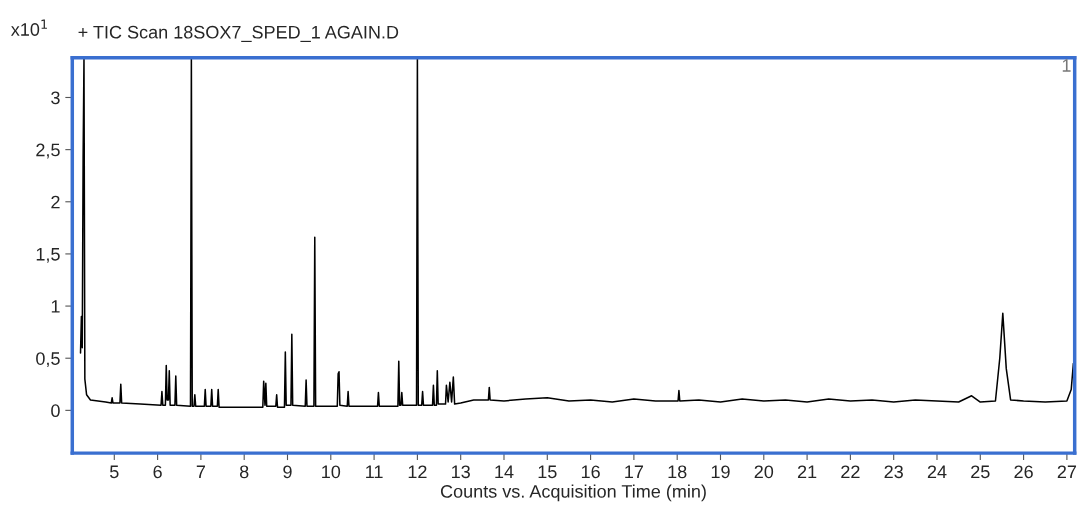 The image size is (1079, 512). What do you see at coordinates (720, 472) in the screenshot?
I see `x-tick-label: 19` at bounding box center [720, 472].